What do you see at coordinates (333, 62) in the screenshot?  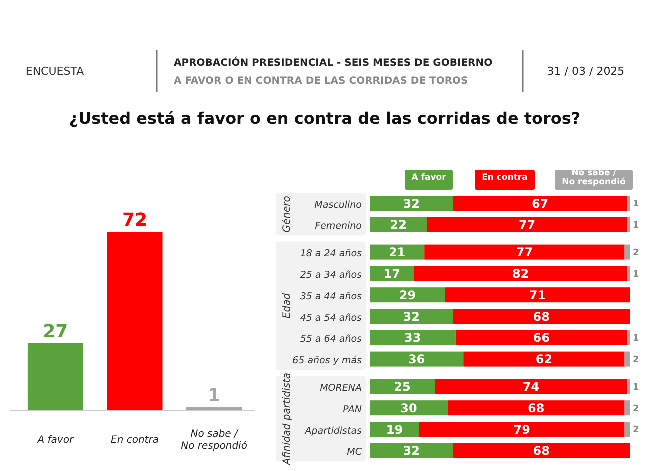 I see `text: APROBACIÓN PRESIDENCIAL - SEIS MESES DE GOBIERNO` at bounding box center [333, 62].